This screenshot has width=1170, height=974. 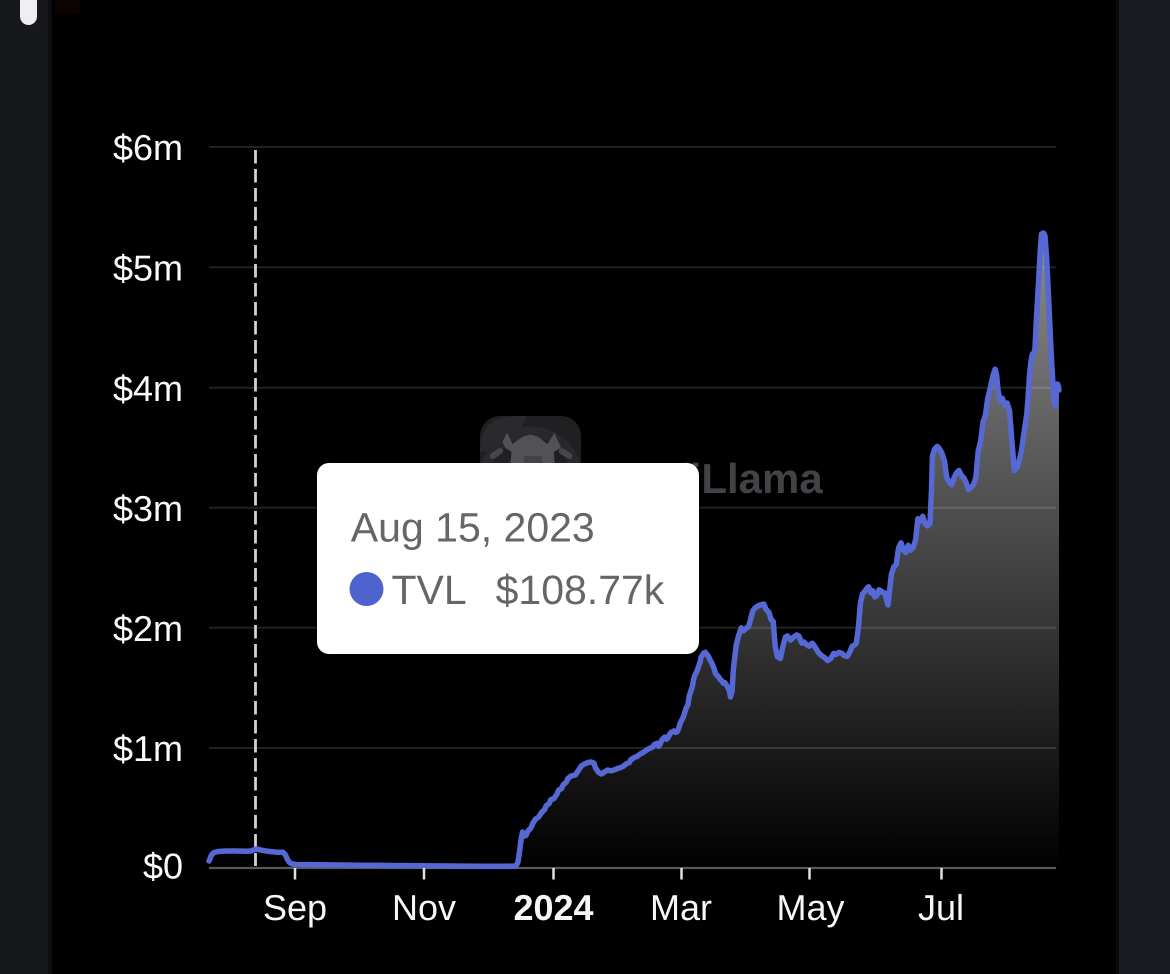 What do you see at coordinates (424, 907) in the screenshot?
I see `svg-text: Nov` at bounding box center [424, 907].